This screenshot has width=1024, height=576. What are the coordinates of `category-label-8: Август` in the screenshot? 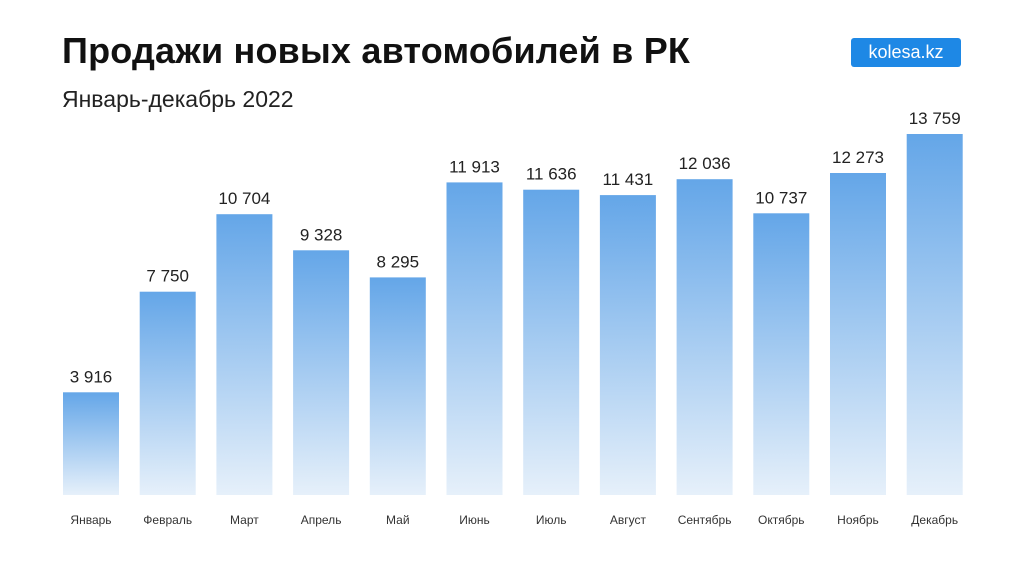 It's located at (628, 520).